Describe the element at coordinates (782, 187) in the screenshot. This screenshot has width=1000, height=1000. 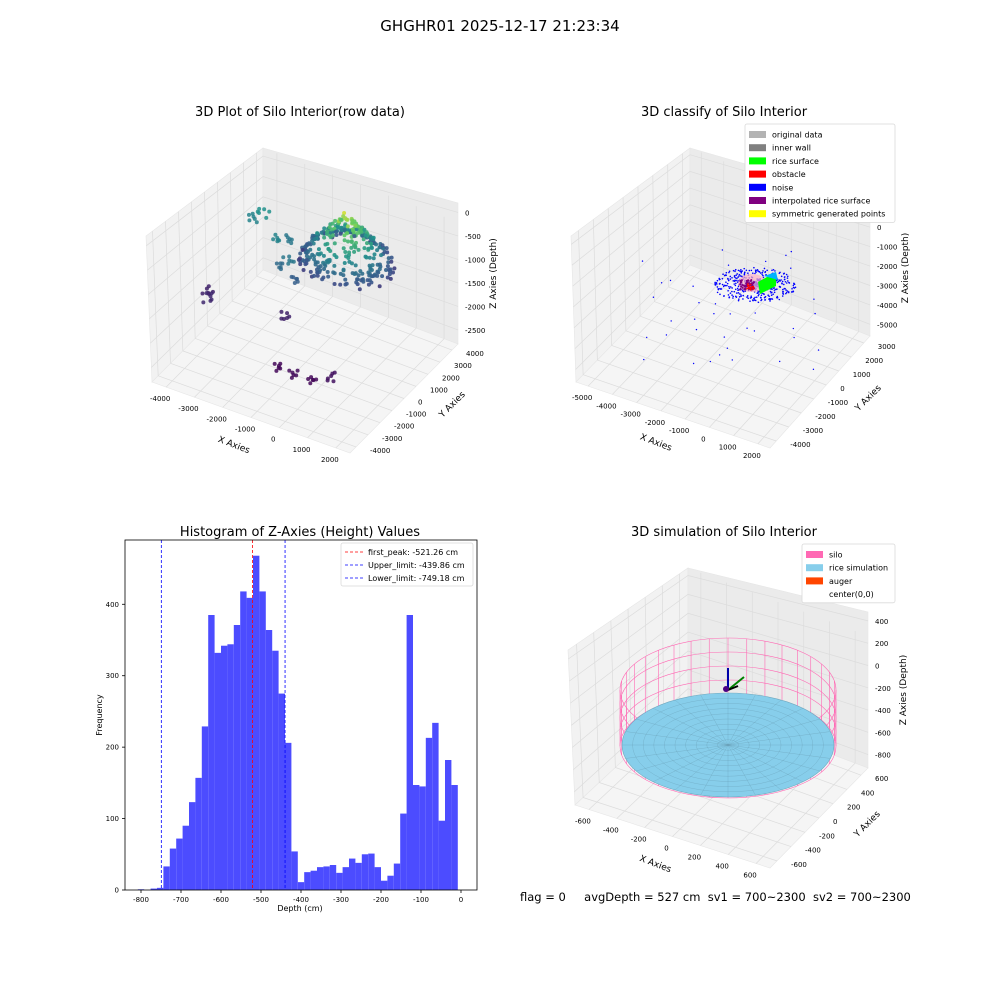
I see `legend-label: noise` at that location.